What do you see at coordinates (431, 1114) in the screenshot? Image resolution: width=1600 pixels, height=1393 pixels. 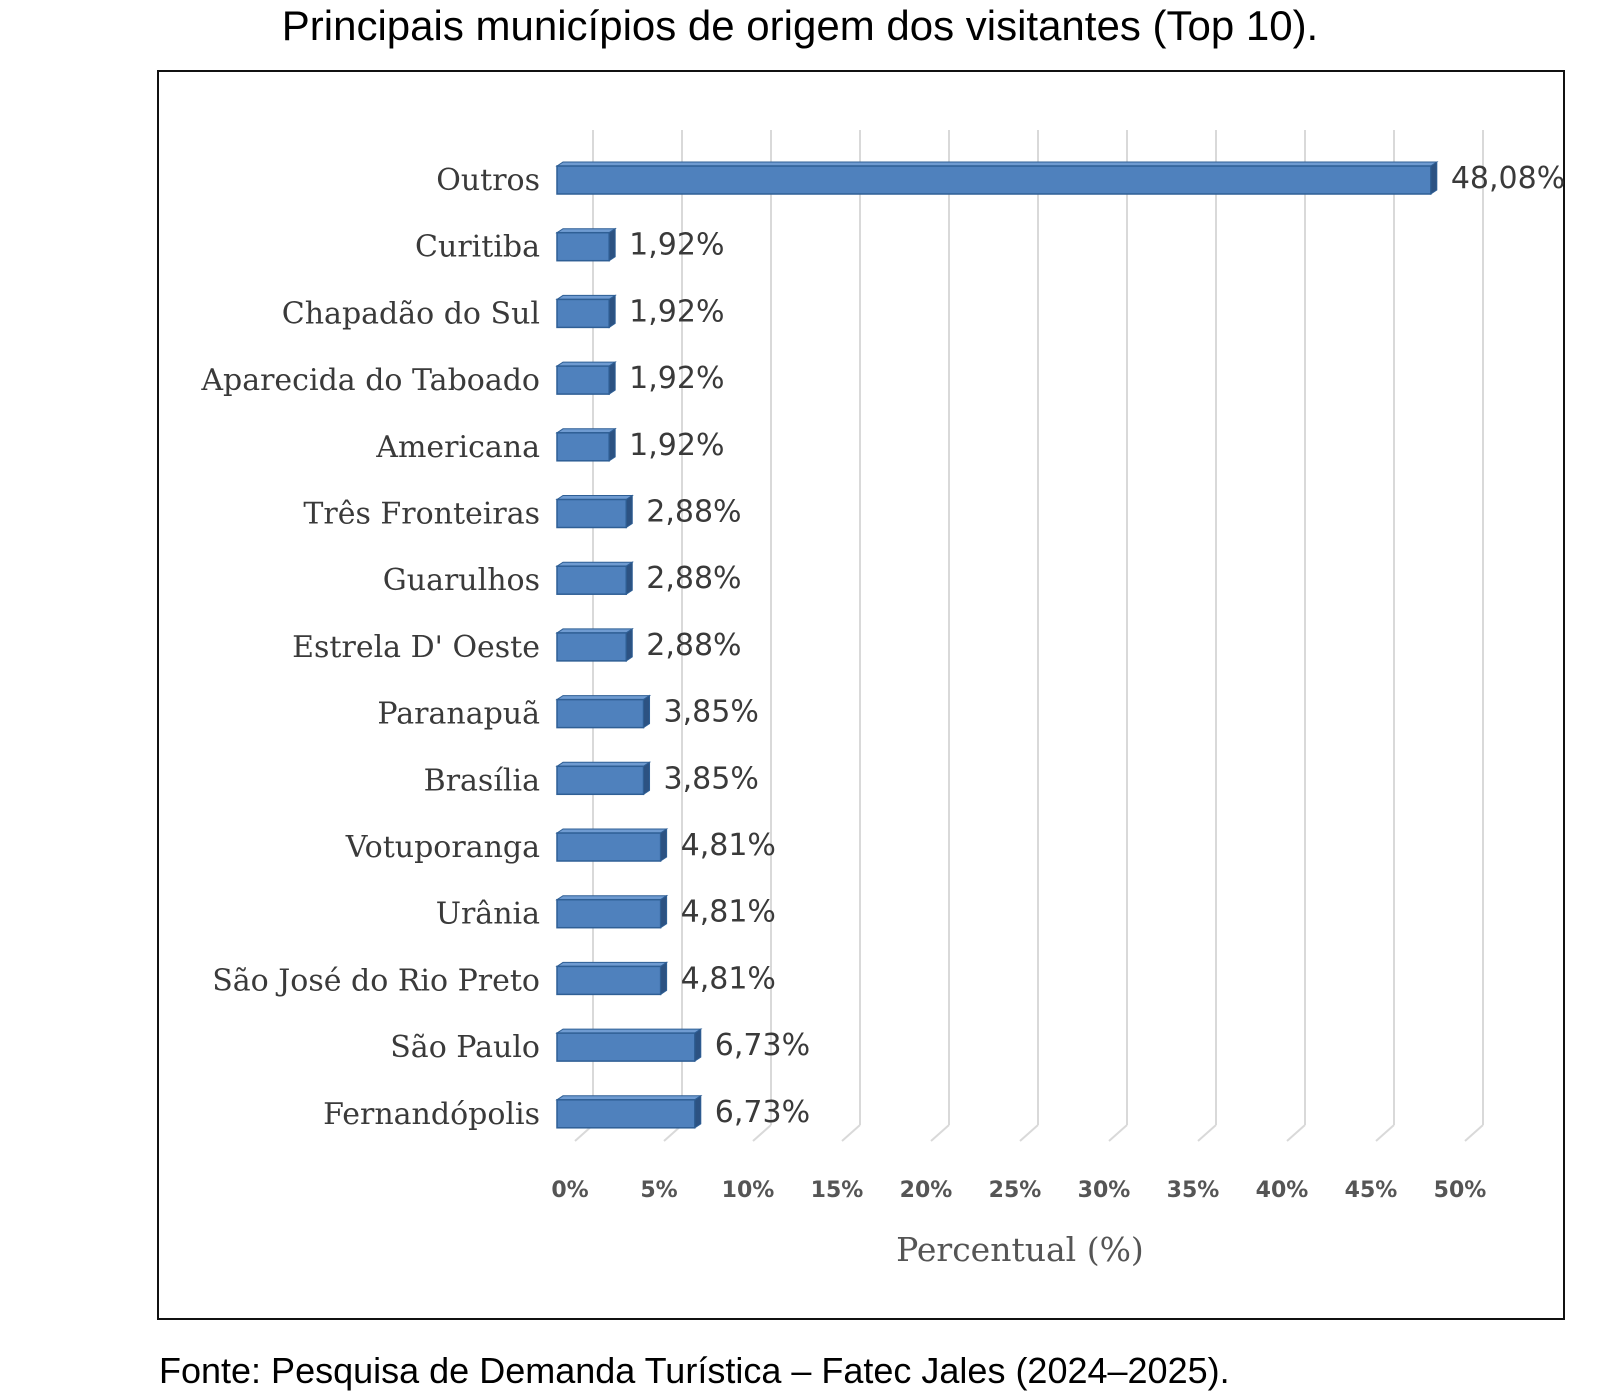 I see `category-label: Fernandópolis` at bounding box center [431, 1114].